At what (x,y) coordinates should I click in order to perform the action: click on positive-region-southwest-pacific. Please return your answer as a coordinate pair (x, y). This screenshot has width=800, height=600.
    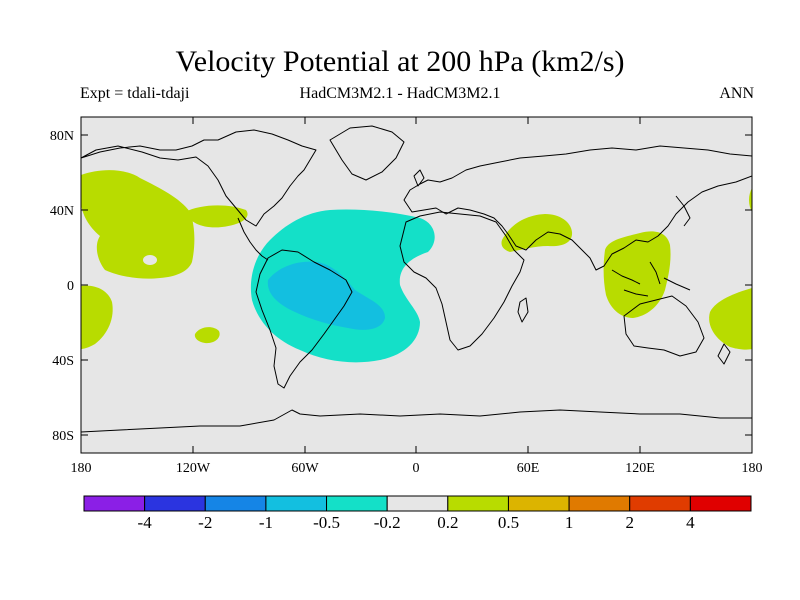
    Looking at the image, I should click on (730, 319).